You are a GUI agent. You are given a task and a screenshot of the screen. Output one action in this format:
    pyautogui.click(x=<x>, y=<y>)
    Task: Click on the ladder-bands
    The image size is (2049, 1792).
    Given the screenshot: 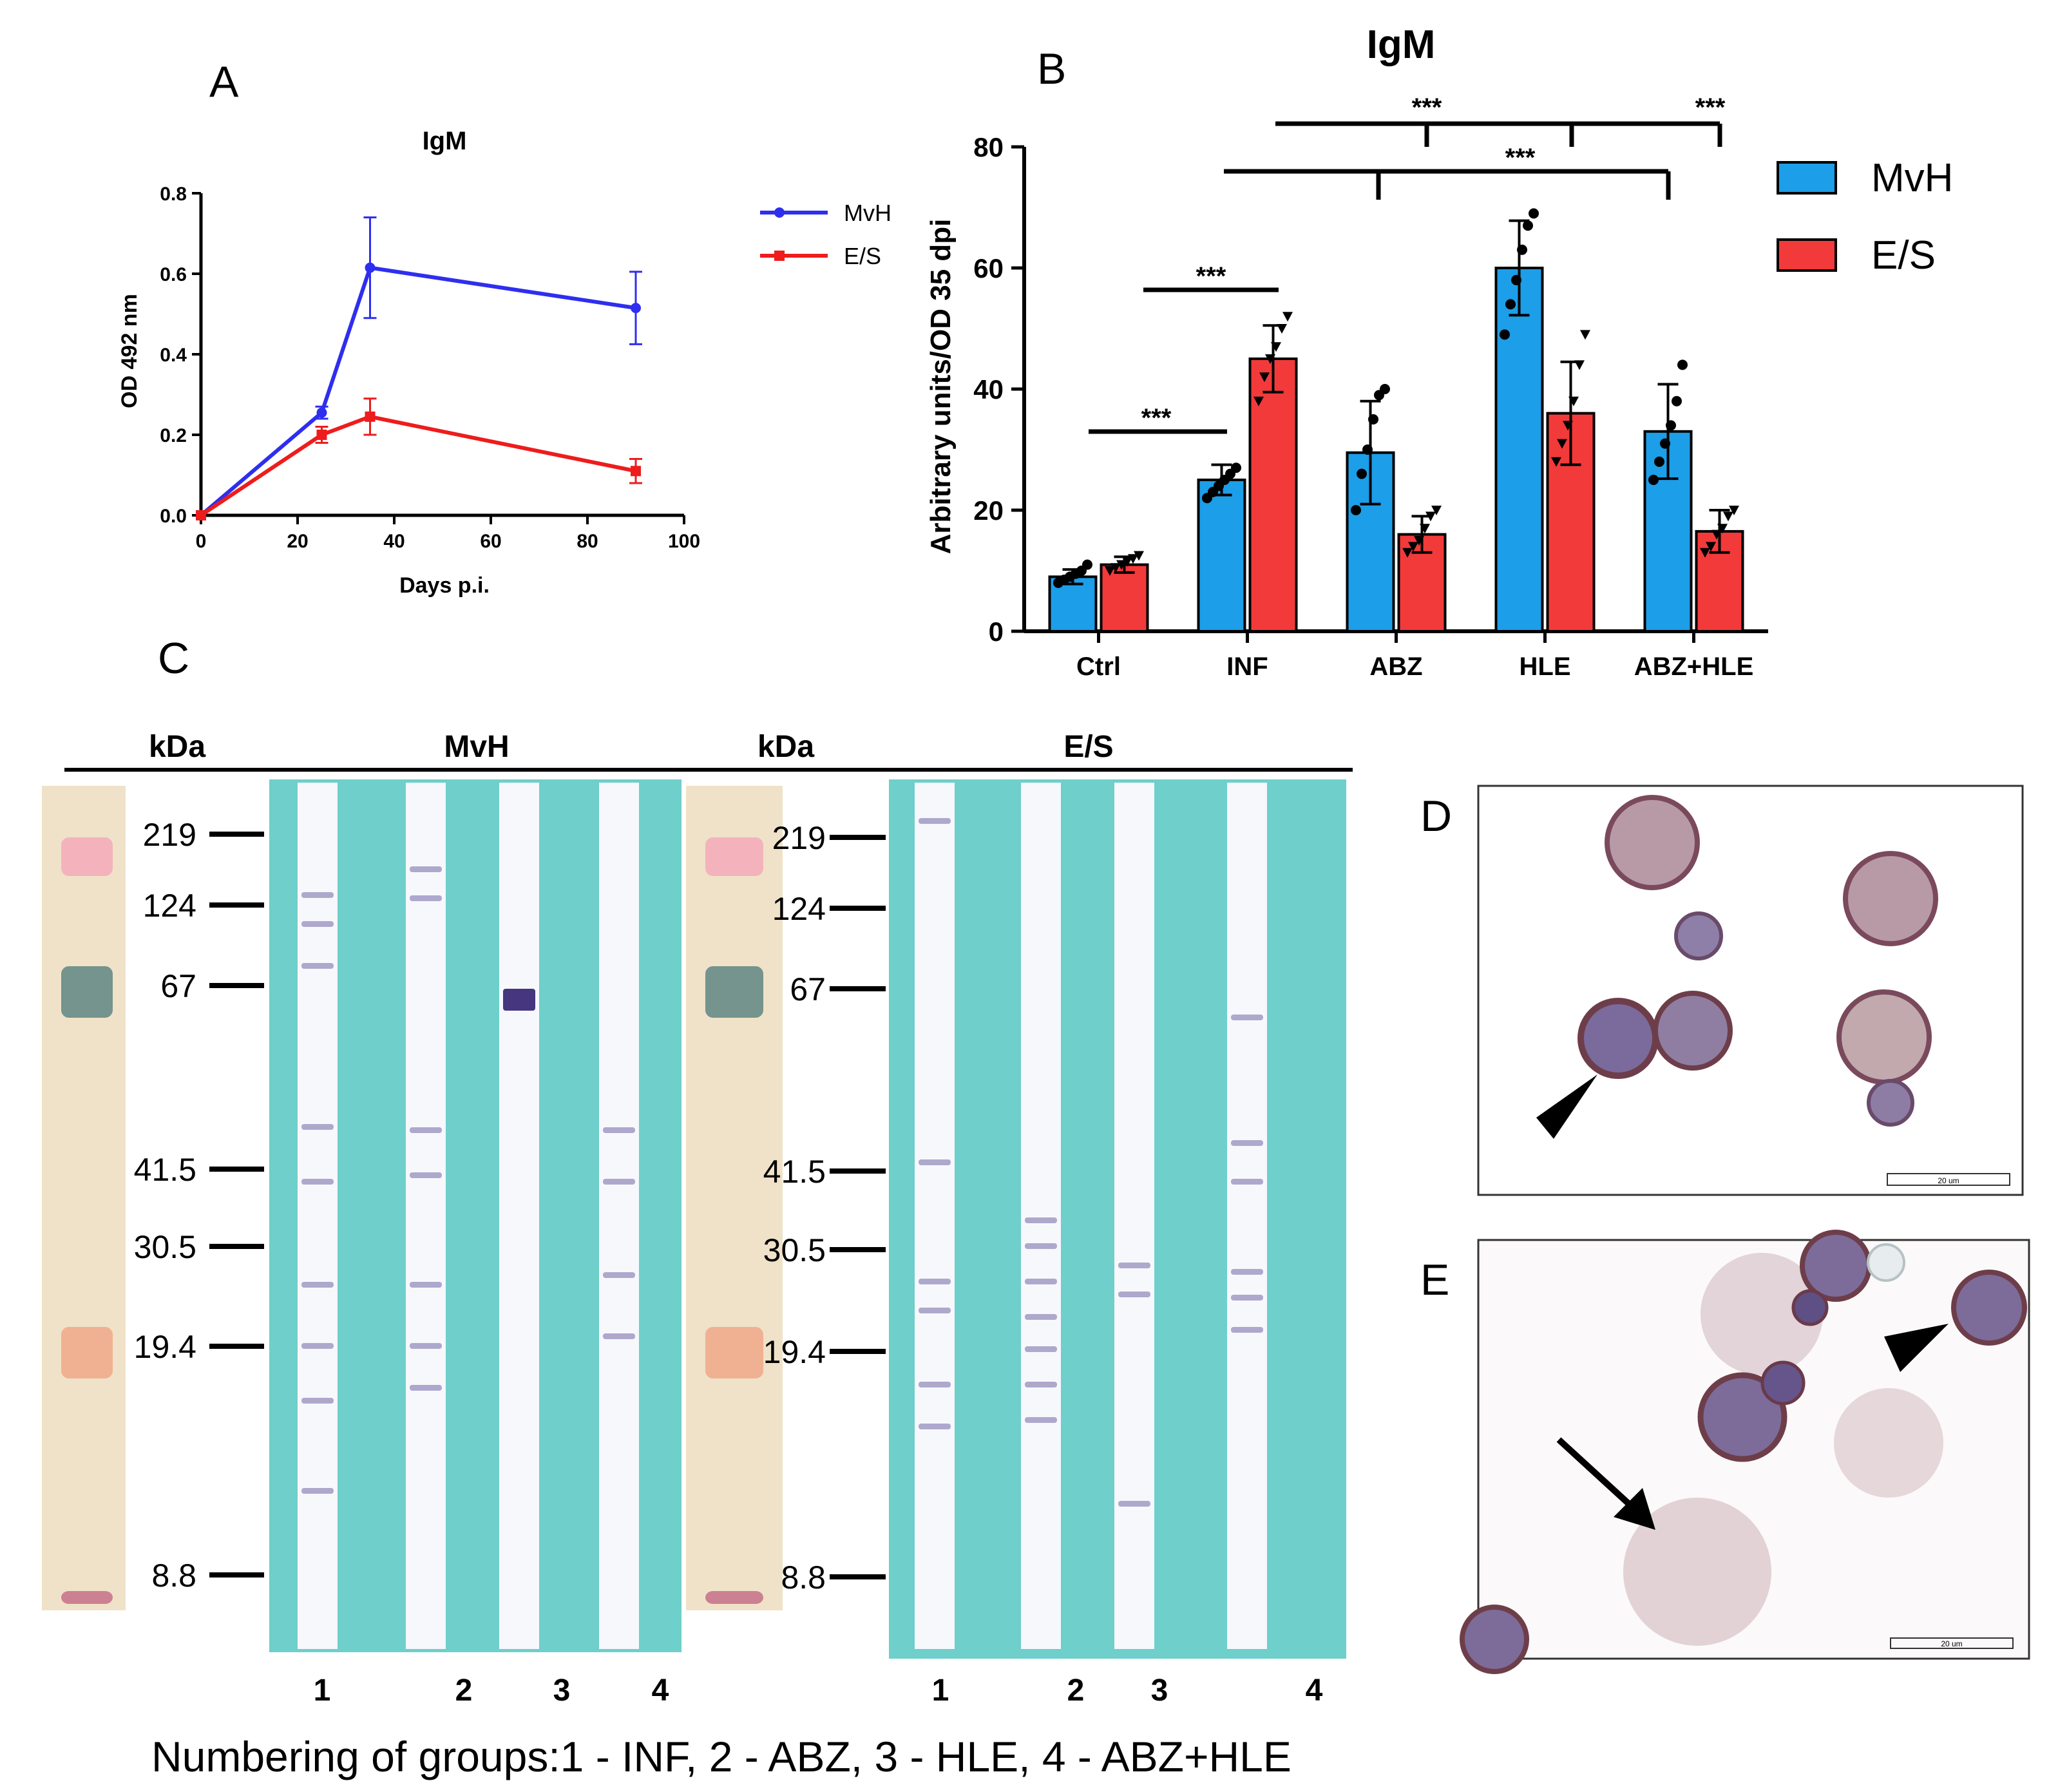 What is the action you would take?
    pyautogui.click(x=412, y=1220)
    